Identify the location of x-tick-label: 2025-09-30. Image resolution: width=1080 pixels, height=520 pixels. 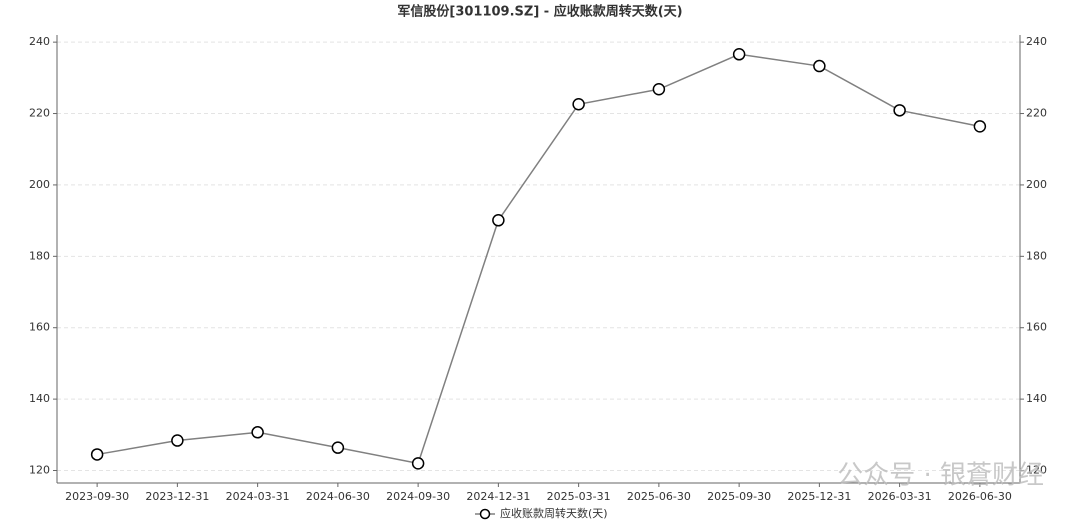
(739, 496).